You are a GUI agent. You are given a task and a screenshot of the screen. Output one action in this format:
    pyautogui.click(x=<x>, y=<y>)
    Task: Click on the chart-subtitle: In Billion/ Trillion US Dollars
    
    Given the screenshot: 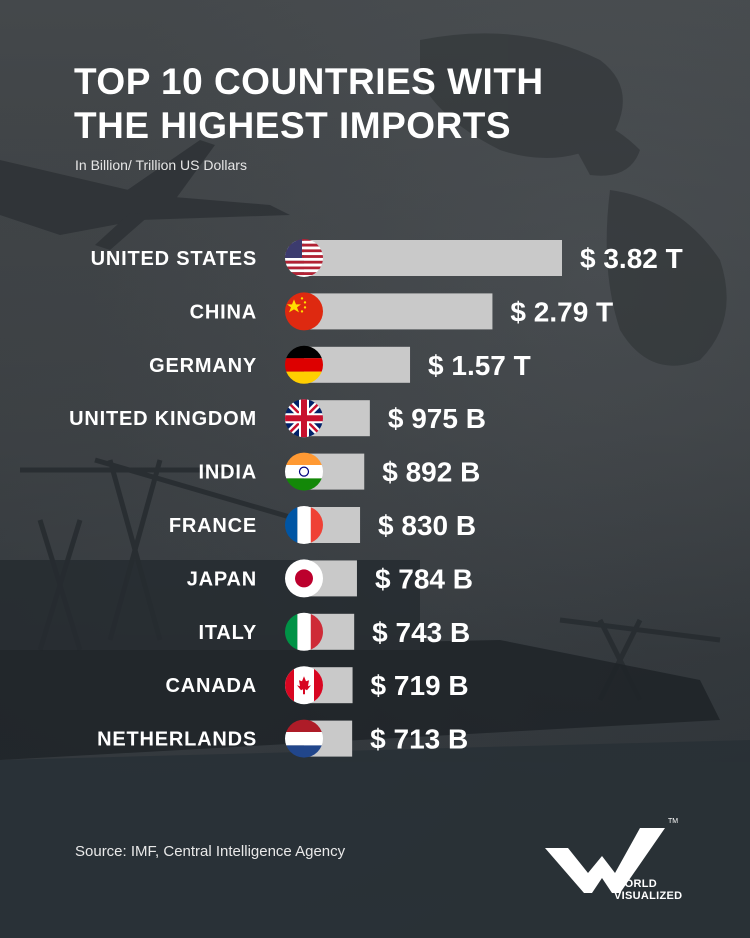 What is the action you would take?
    pyautogui.click(x=161, y=165)
    